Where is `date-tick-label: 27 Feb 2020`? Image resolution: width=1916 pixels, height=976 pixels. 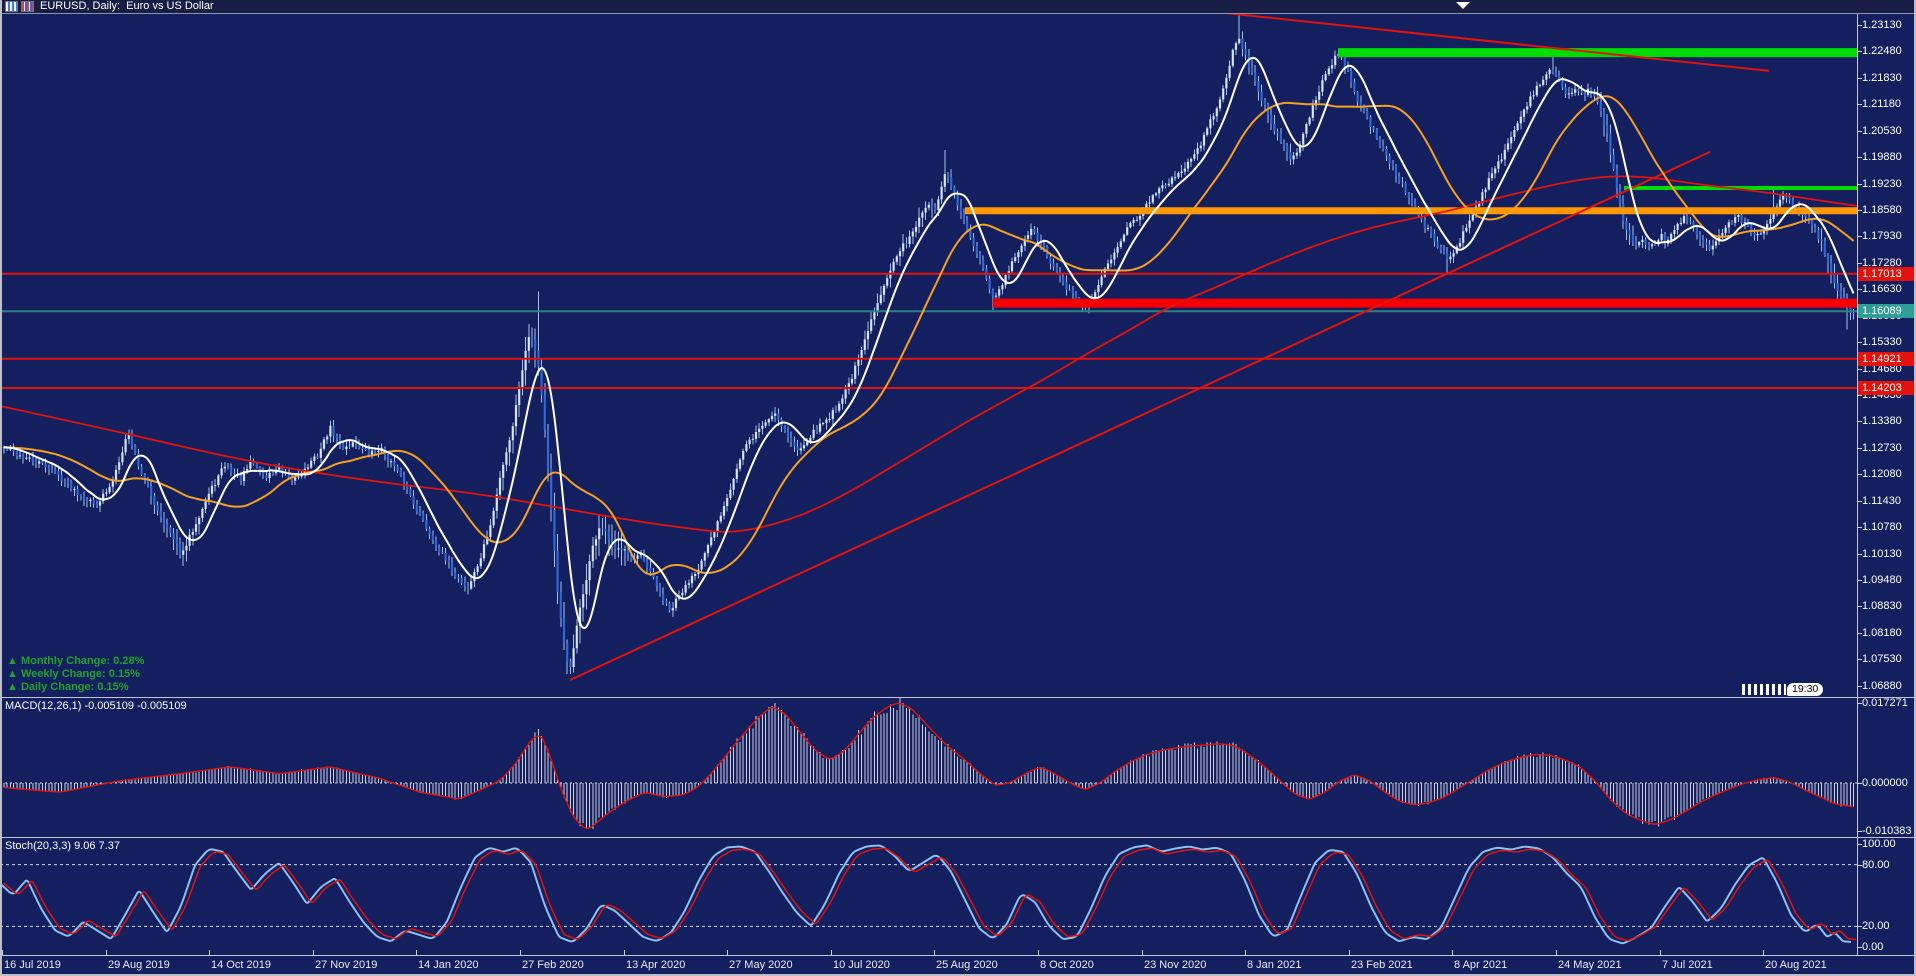
date-tick-label: 27 Feb 2020 is located at coordinates (553, 965).